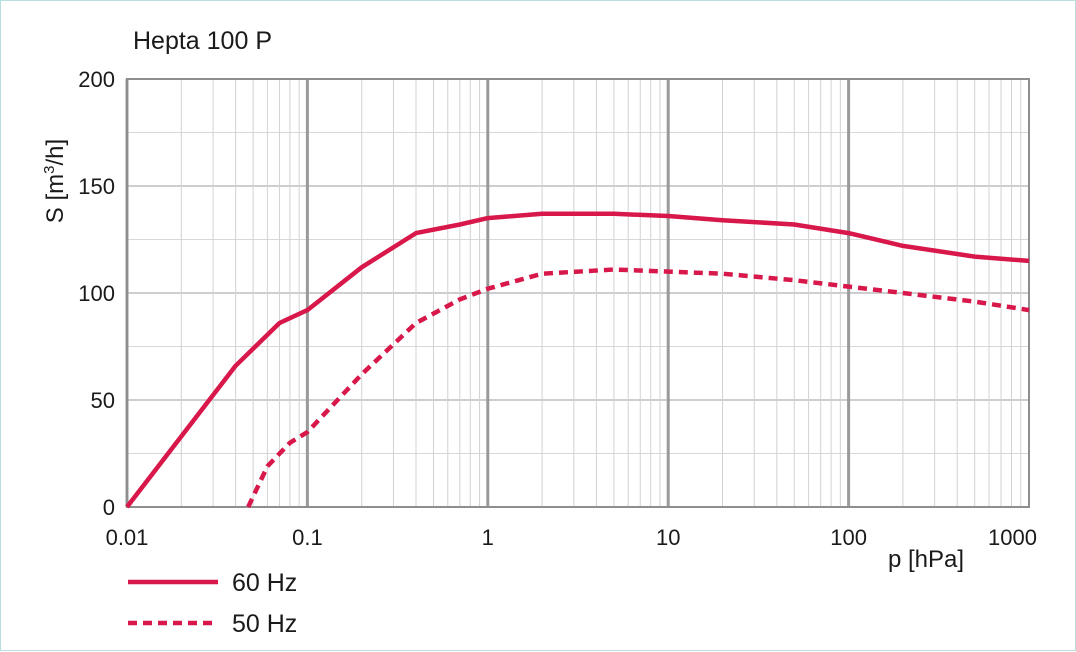 Image resolution: width=1076 pixels, height=652 pixels. I want to click on y-tick-label: 200, so click(96, 79).